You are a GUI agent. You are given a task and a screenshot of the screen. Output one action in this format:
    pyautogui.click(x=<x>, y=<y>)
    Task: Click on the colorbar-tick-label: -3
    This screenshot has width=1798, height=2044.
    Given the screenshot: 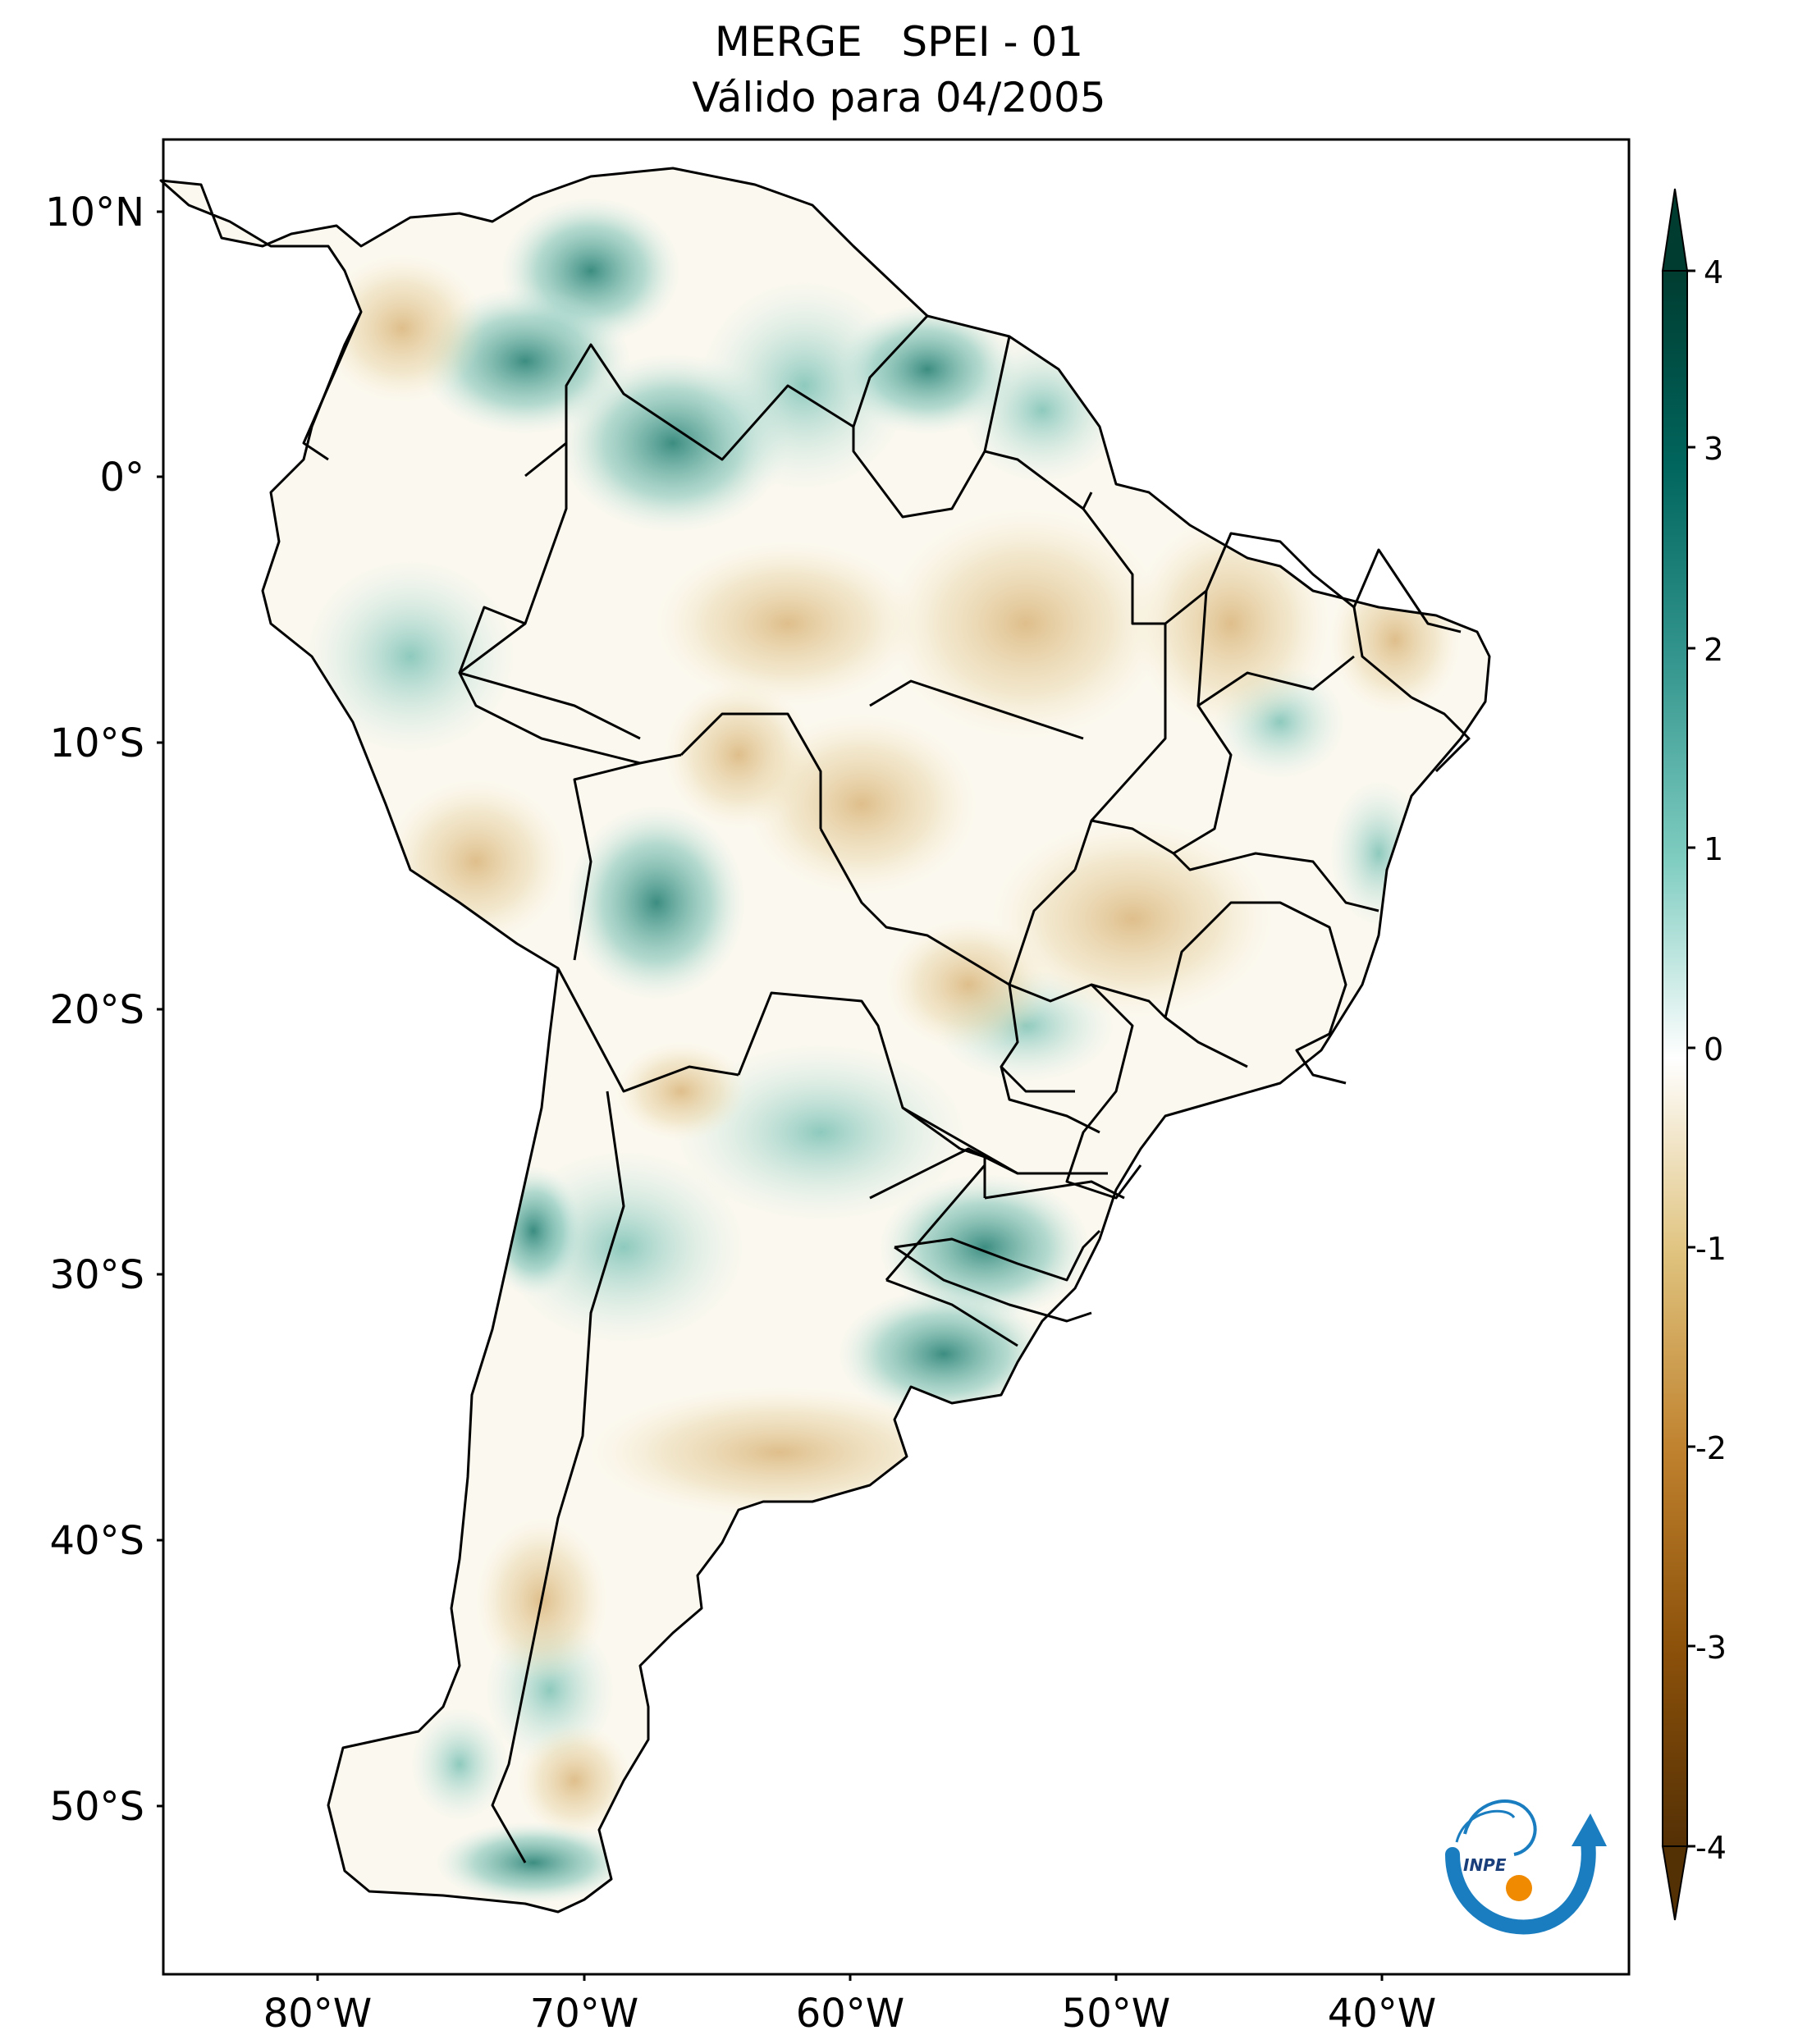 What is the action you would take?
    pyautogui.click(x=1711, y=1648)
    